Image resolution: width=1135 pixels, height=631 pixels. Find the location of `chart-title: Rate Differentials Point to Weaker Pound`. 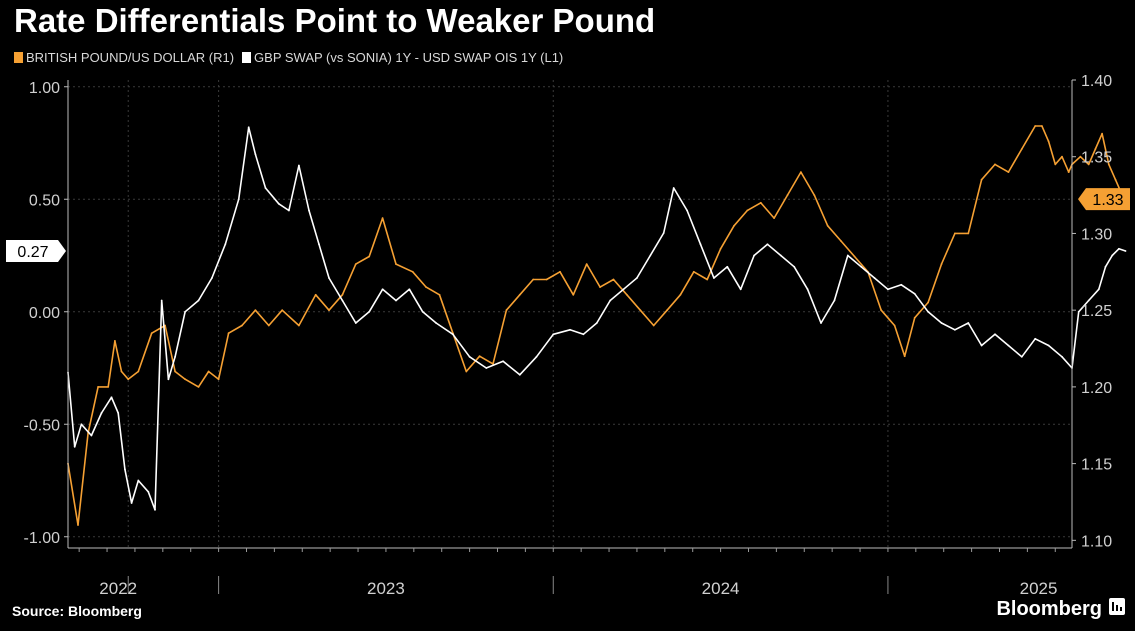

chart-title: Rate Differentials Point to Weaker Pound is located at coordinates (335, 20).